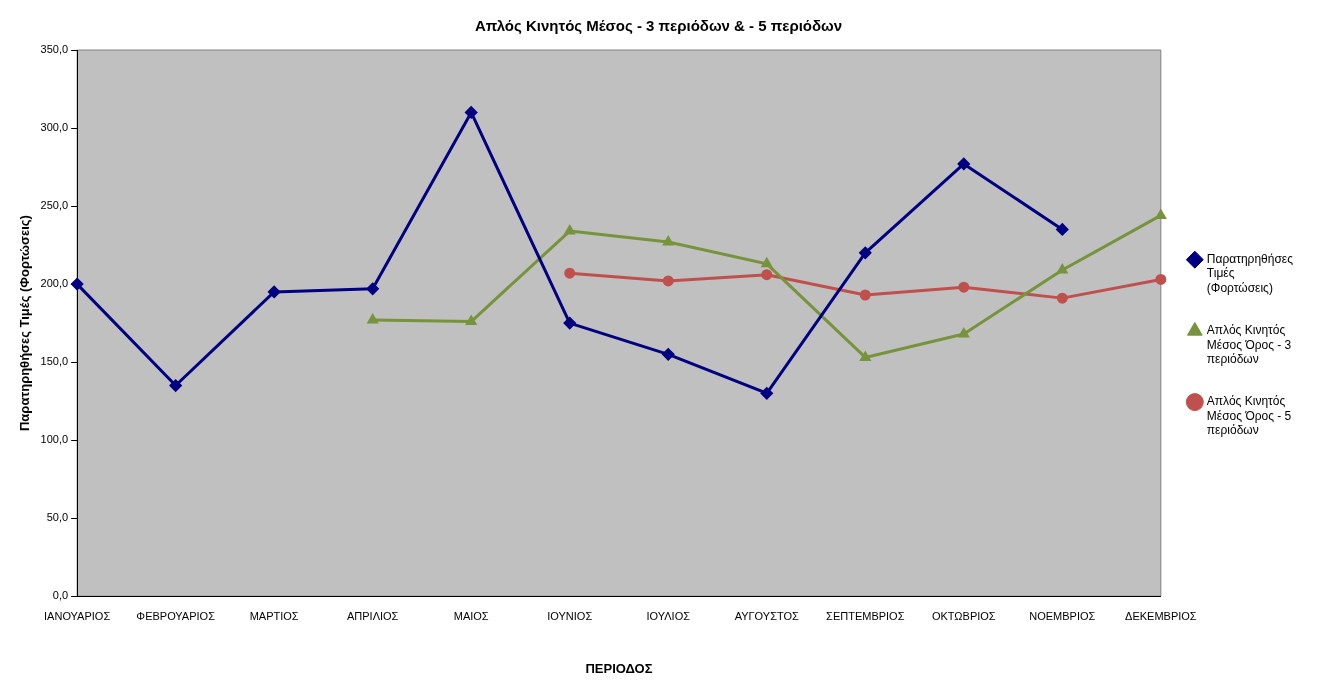 The width and height of the screenshot is (1323, 699). What do you see at coordinates (60, 595) in the screenshot?
I see `y-tick-label: 0,0` at bounding box center [60, 595].